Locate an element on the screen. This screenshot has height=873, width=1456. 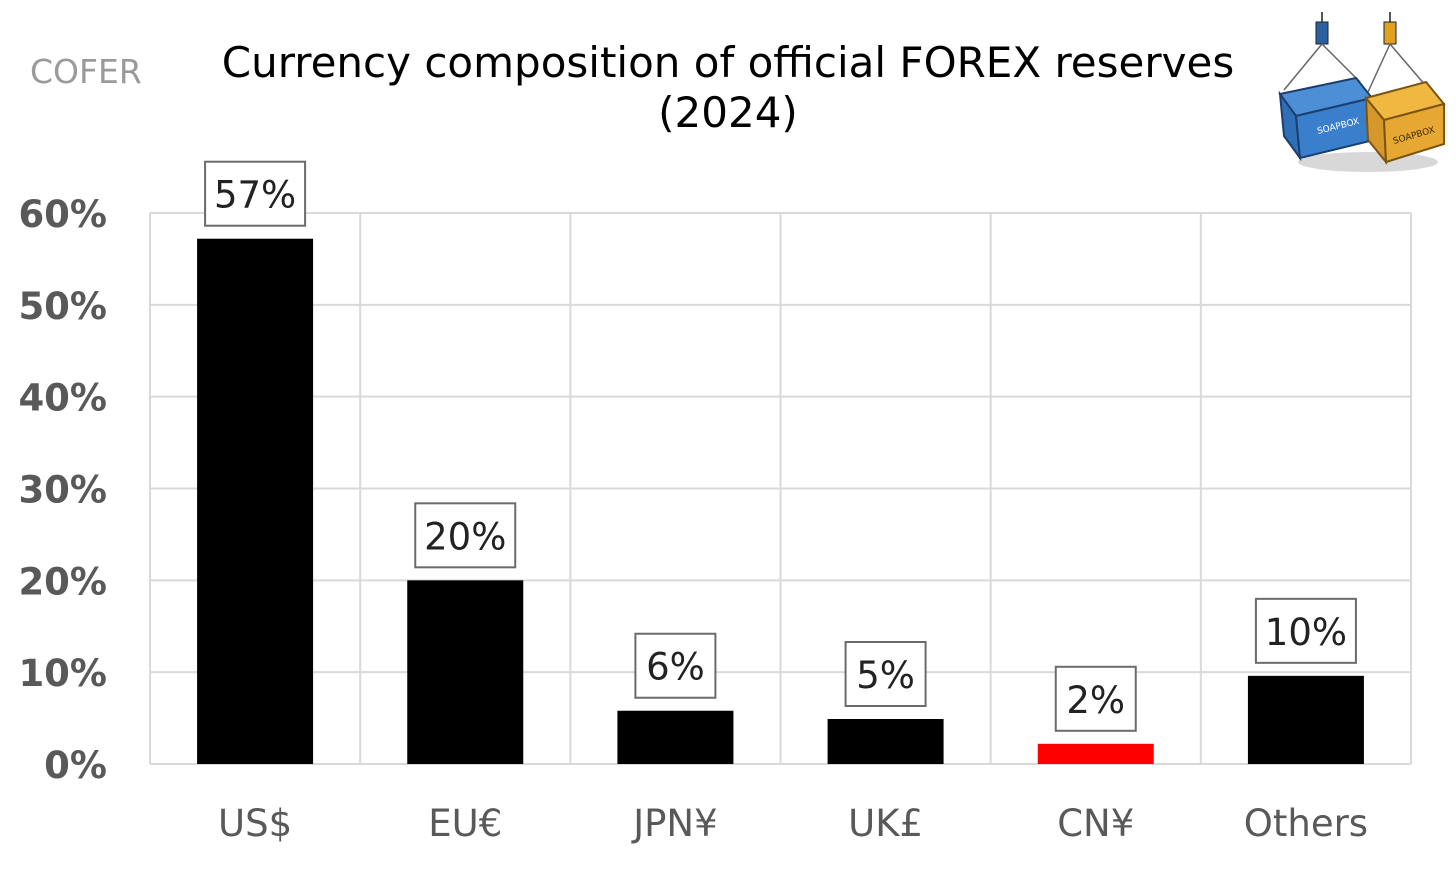
y-tick-label: 60% is located at coordinates (62, 214).